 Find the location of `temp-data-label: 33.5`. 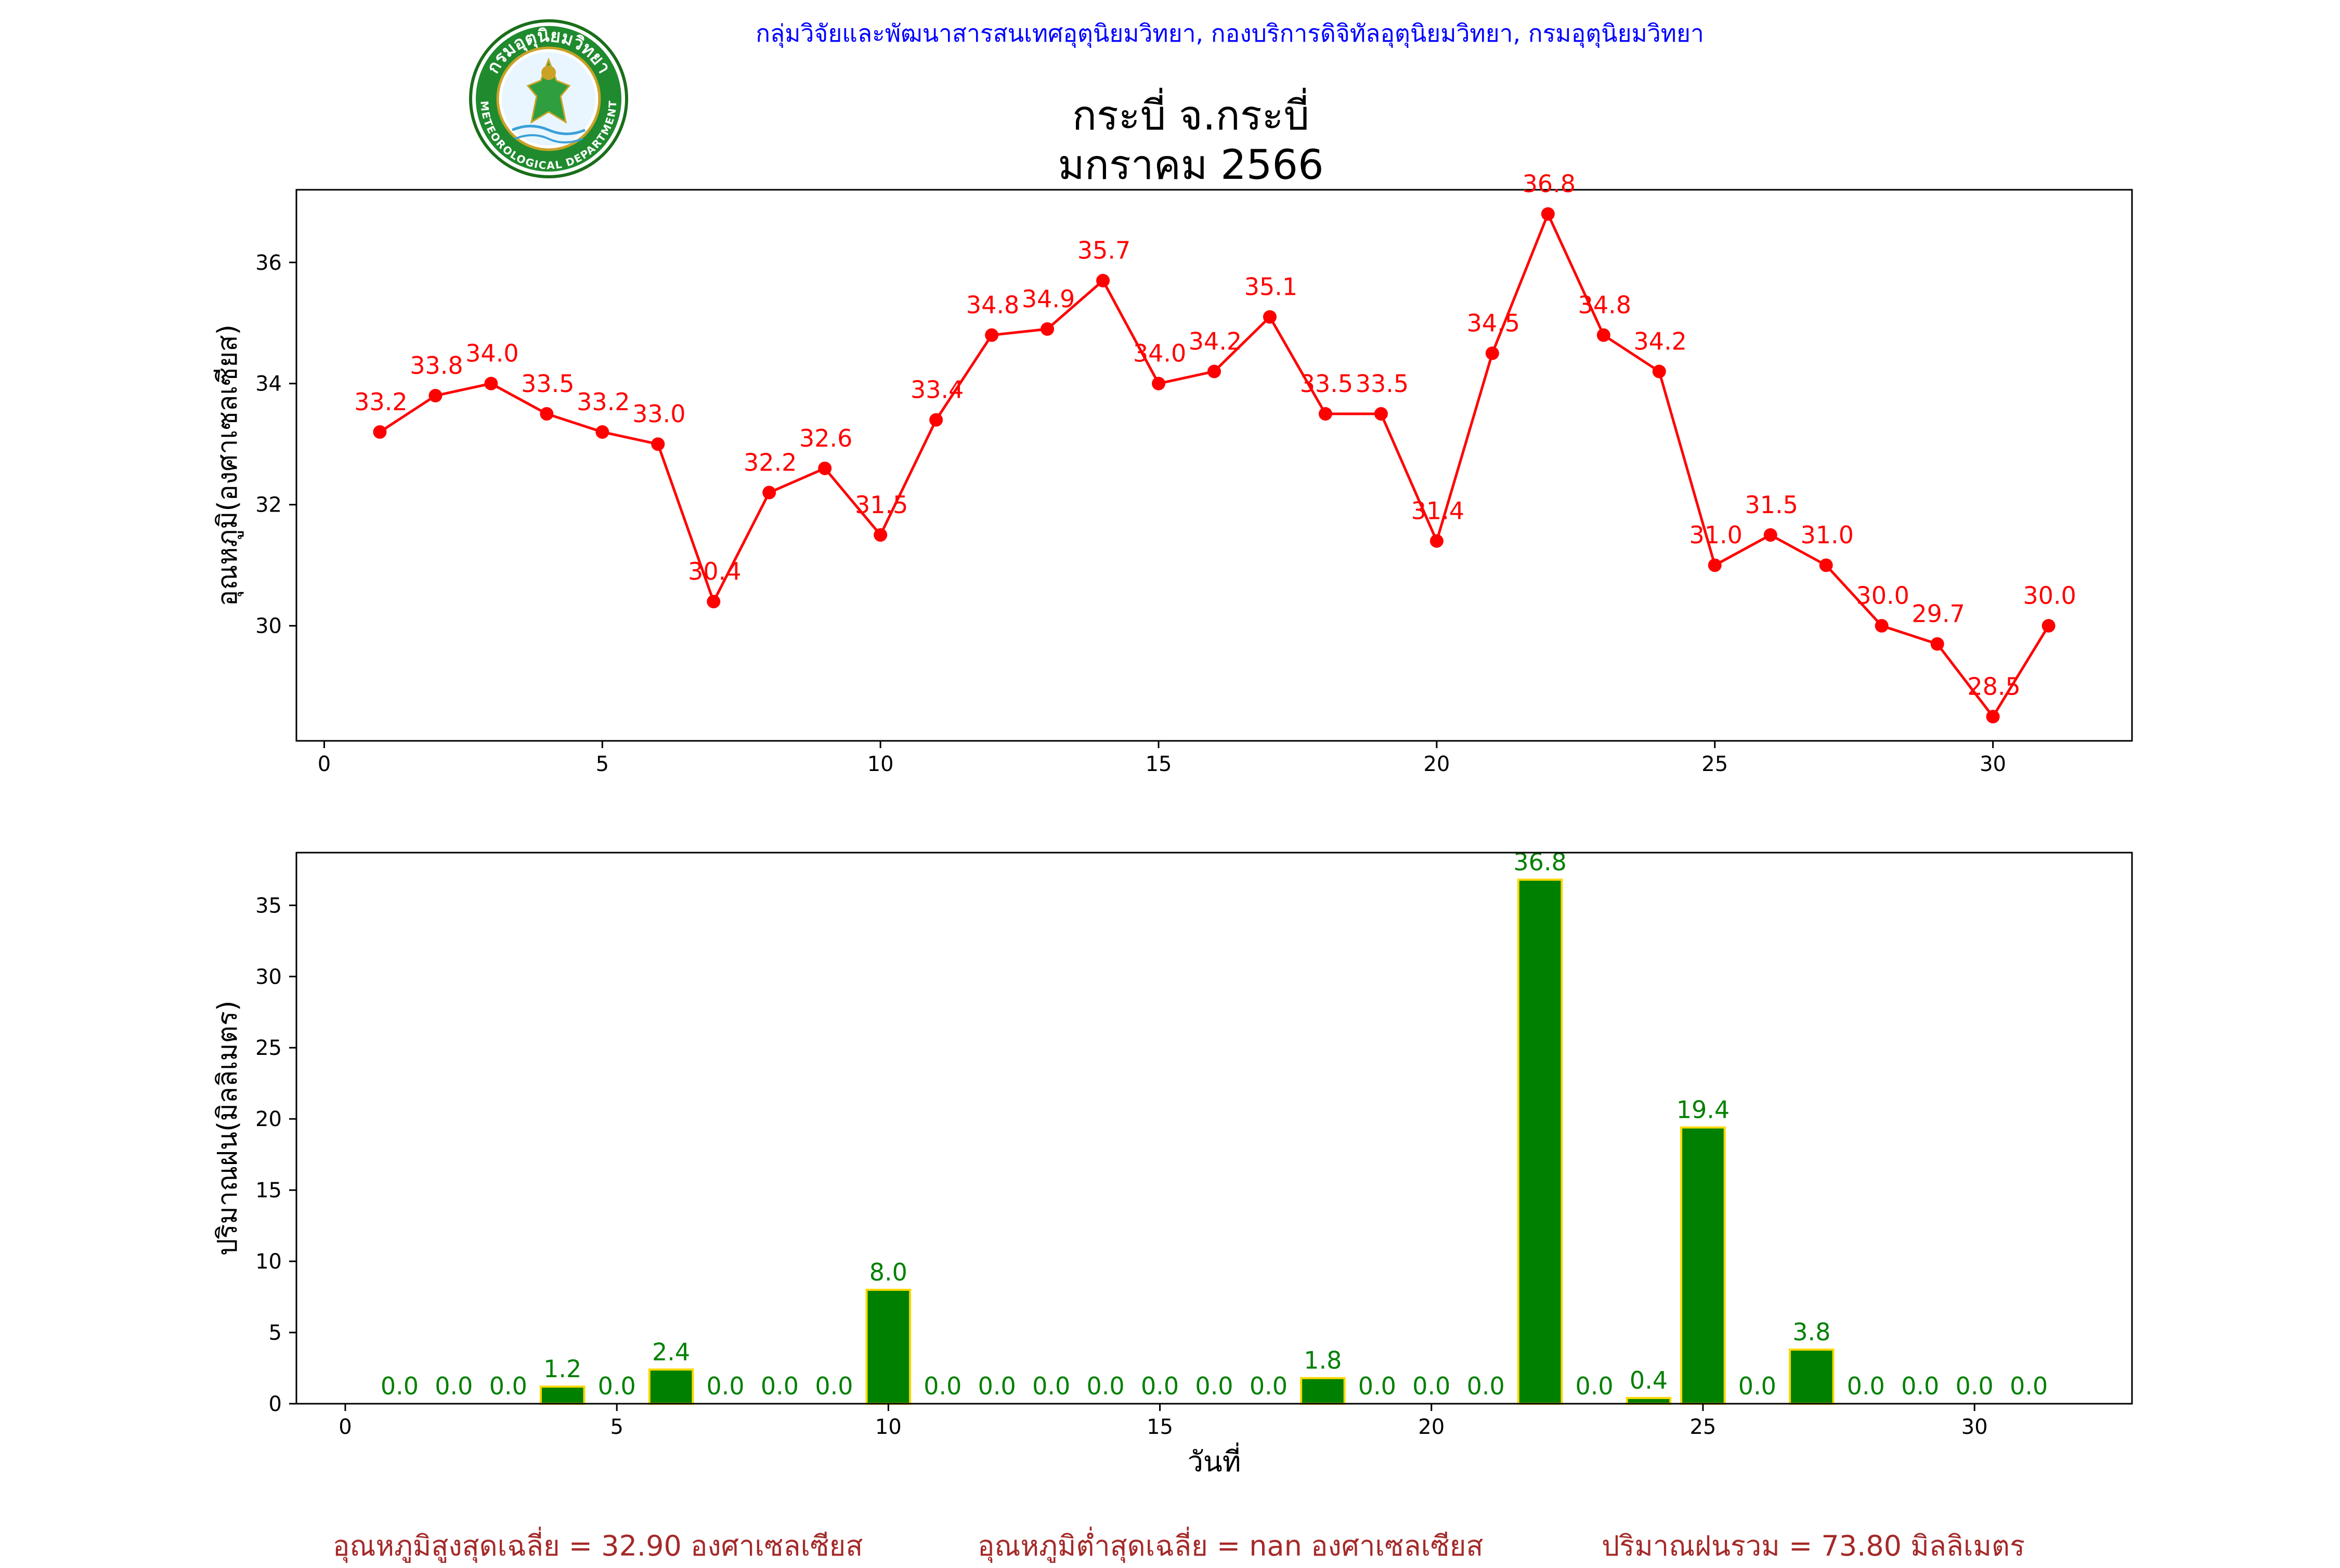

temp-data-label: 33.5 is located at coordinates (1382, 384).